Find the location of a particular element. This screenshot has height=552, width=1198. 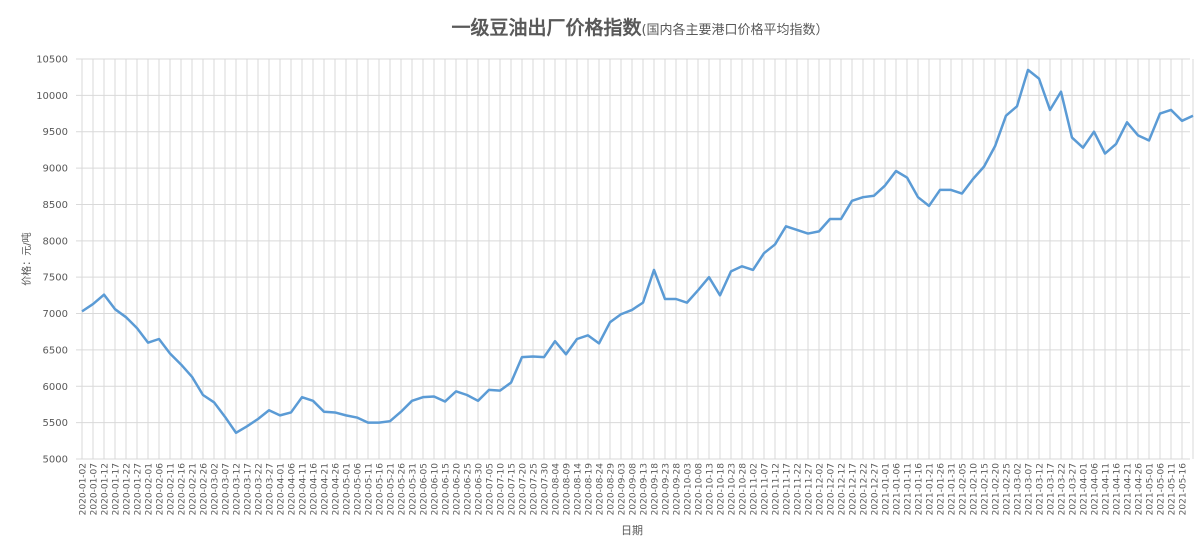

x-tick-label: 2020-09-13 is located at coordinates (645, 489).